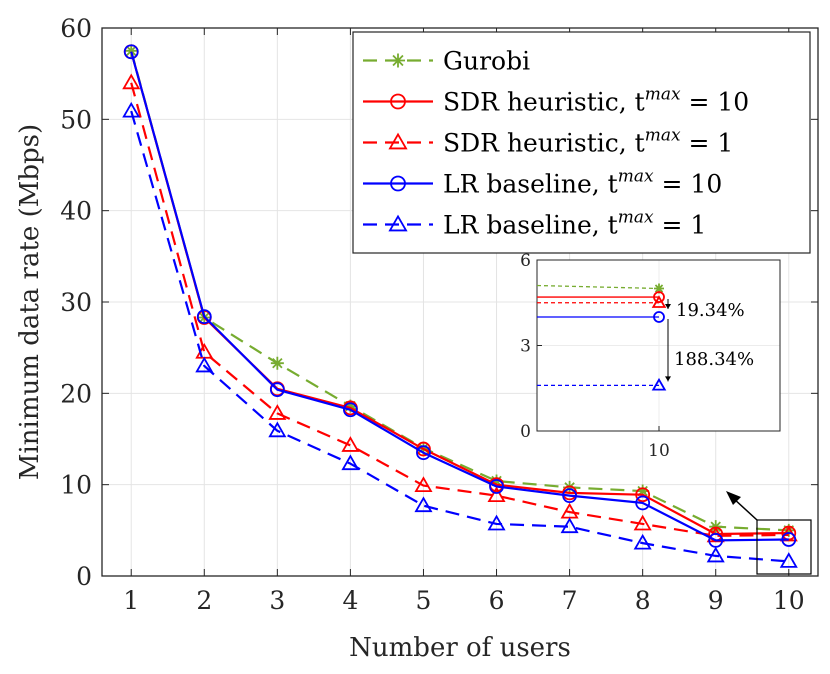  Describe the element at coordinates (30, 302) in the screenshot. I see `y-axis-label: Minimum data rate (Mbps)` at that location.